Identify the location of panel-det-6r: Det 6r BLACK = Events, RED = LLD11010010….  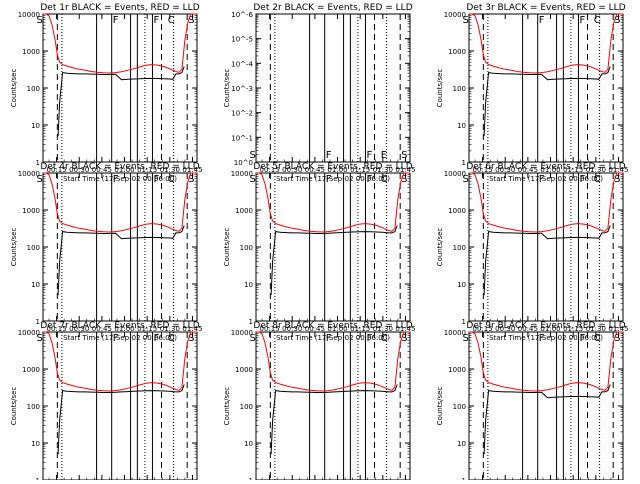
(532, 252).